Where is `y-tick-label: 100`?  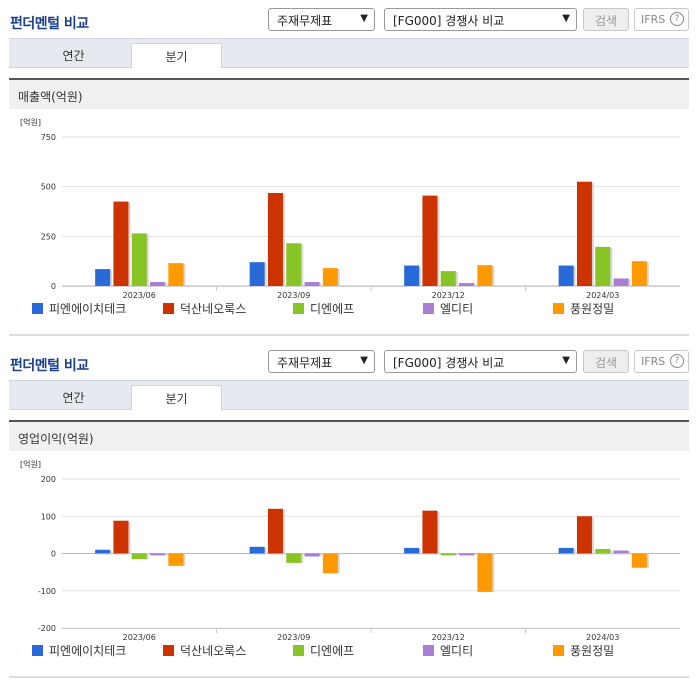 y-tick-label: 100 is located at coordinates (48, 516).